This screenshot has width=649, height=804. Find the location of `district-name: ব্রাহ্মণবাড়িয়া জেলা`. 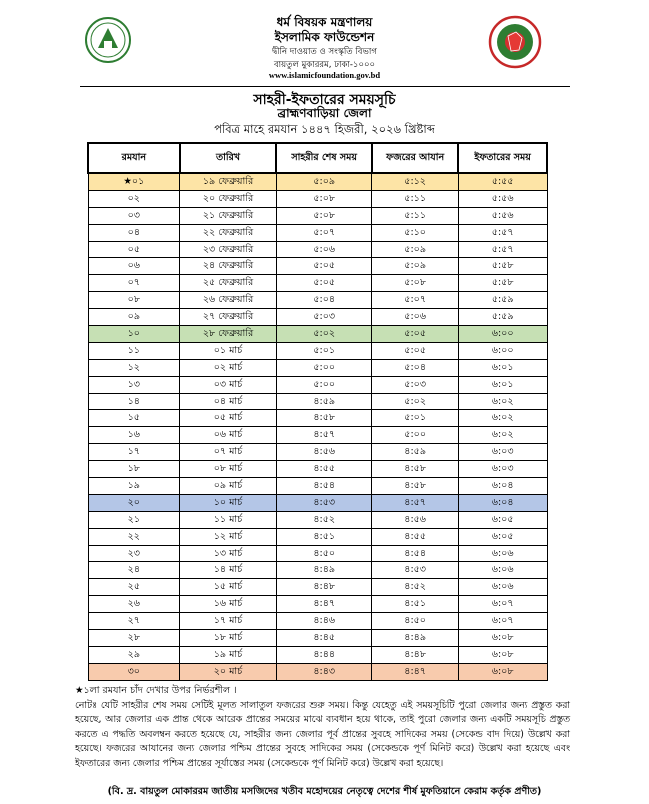

district-name: ব্রাহ্মণবাড়িয়া জেলা is located at coordinates (324, 113).